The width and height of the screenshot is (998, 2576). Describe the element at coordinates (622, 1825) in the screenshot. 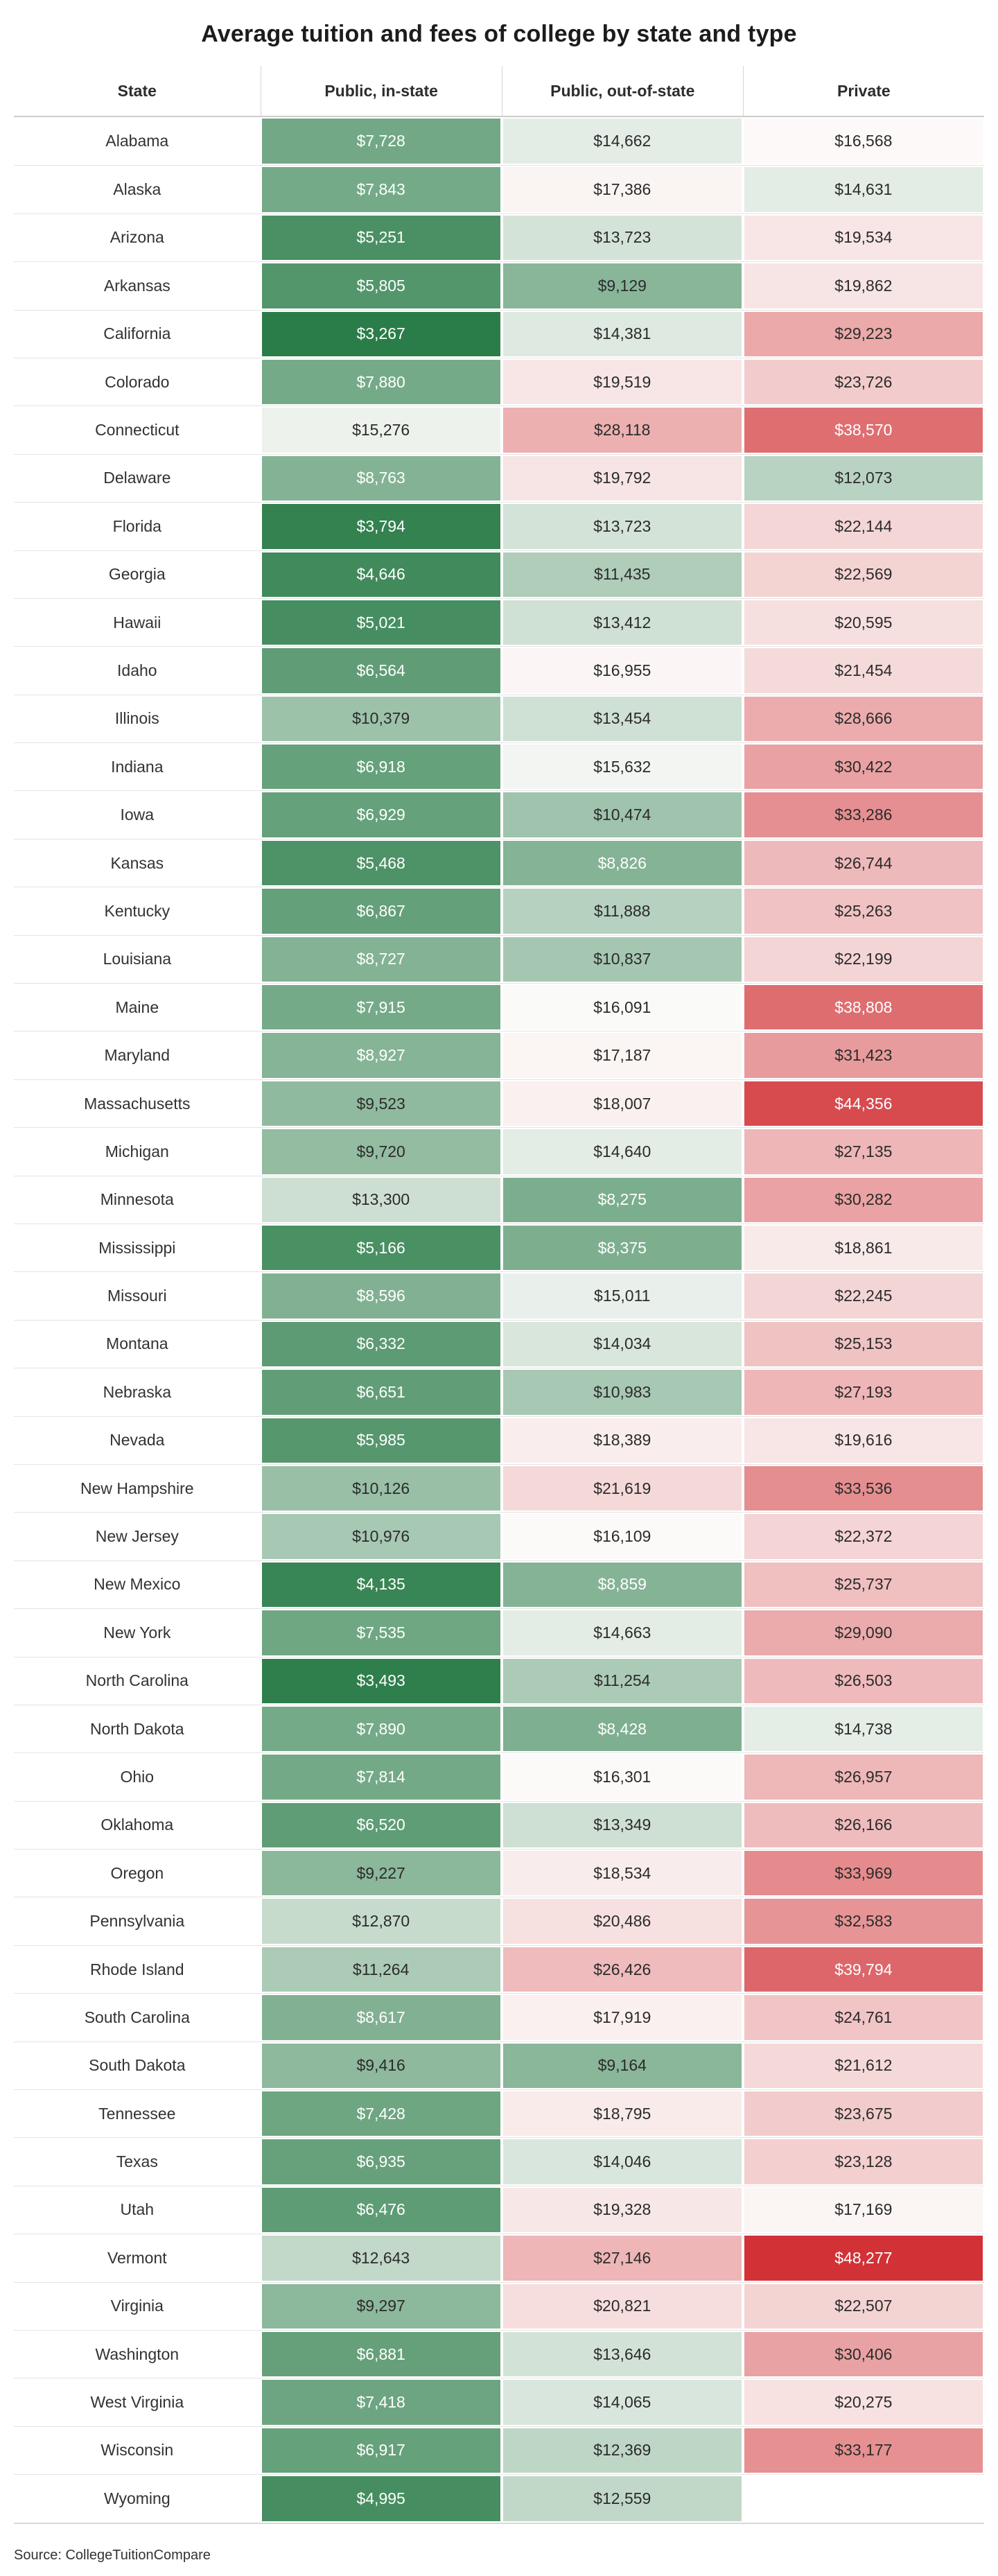

I see `tuition-value: $13,349` at that location.